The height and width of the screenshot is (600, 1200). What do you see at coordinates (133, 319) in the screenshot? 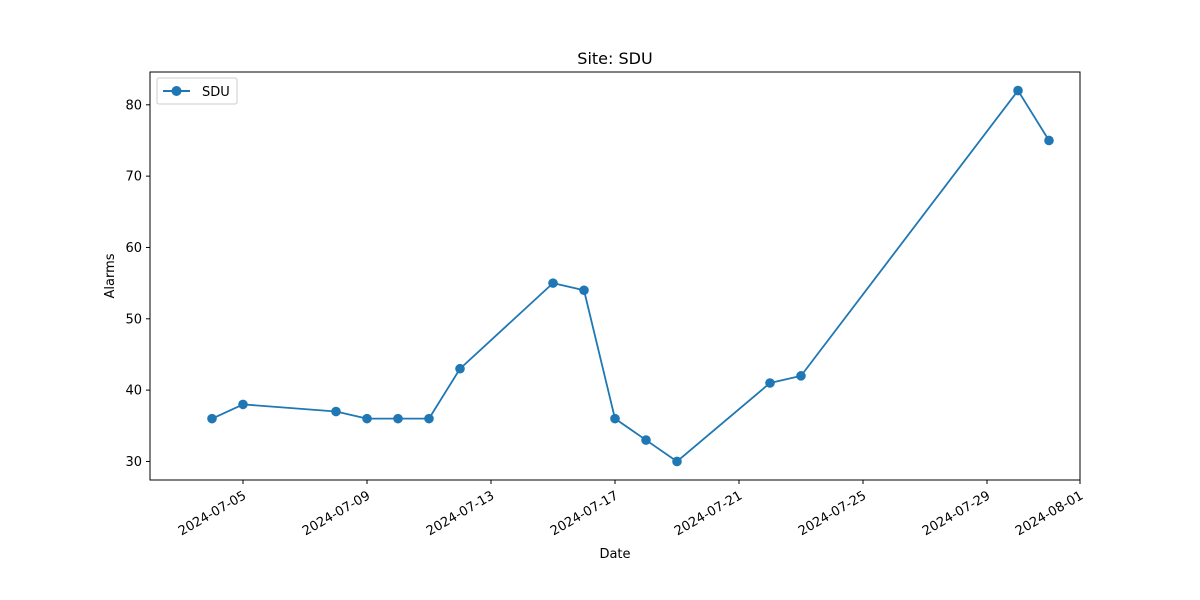
I see `y-tick-label: 50` at bounding box center [133, 319].